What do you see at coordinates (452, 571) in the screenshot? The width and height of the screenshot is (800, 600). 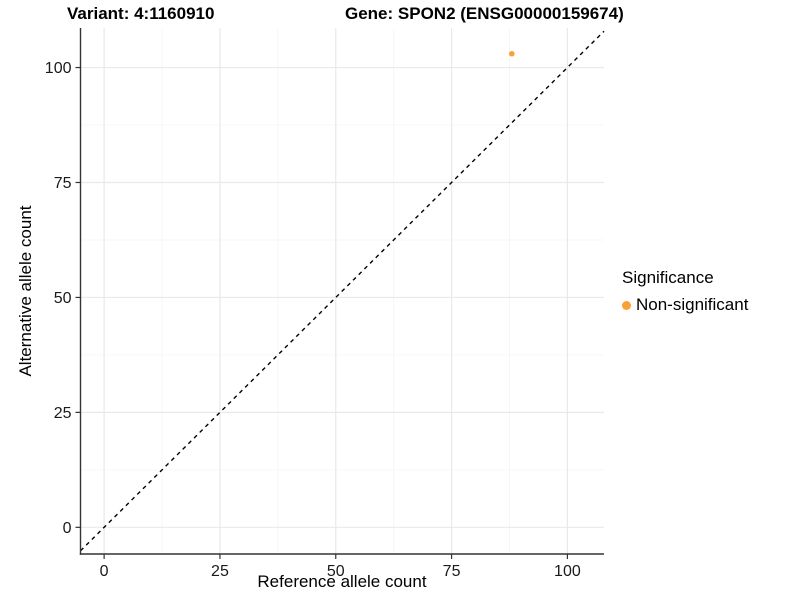 I see `x-tick-label: 75` at bounding box center [452, 571].